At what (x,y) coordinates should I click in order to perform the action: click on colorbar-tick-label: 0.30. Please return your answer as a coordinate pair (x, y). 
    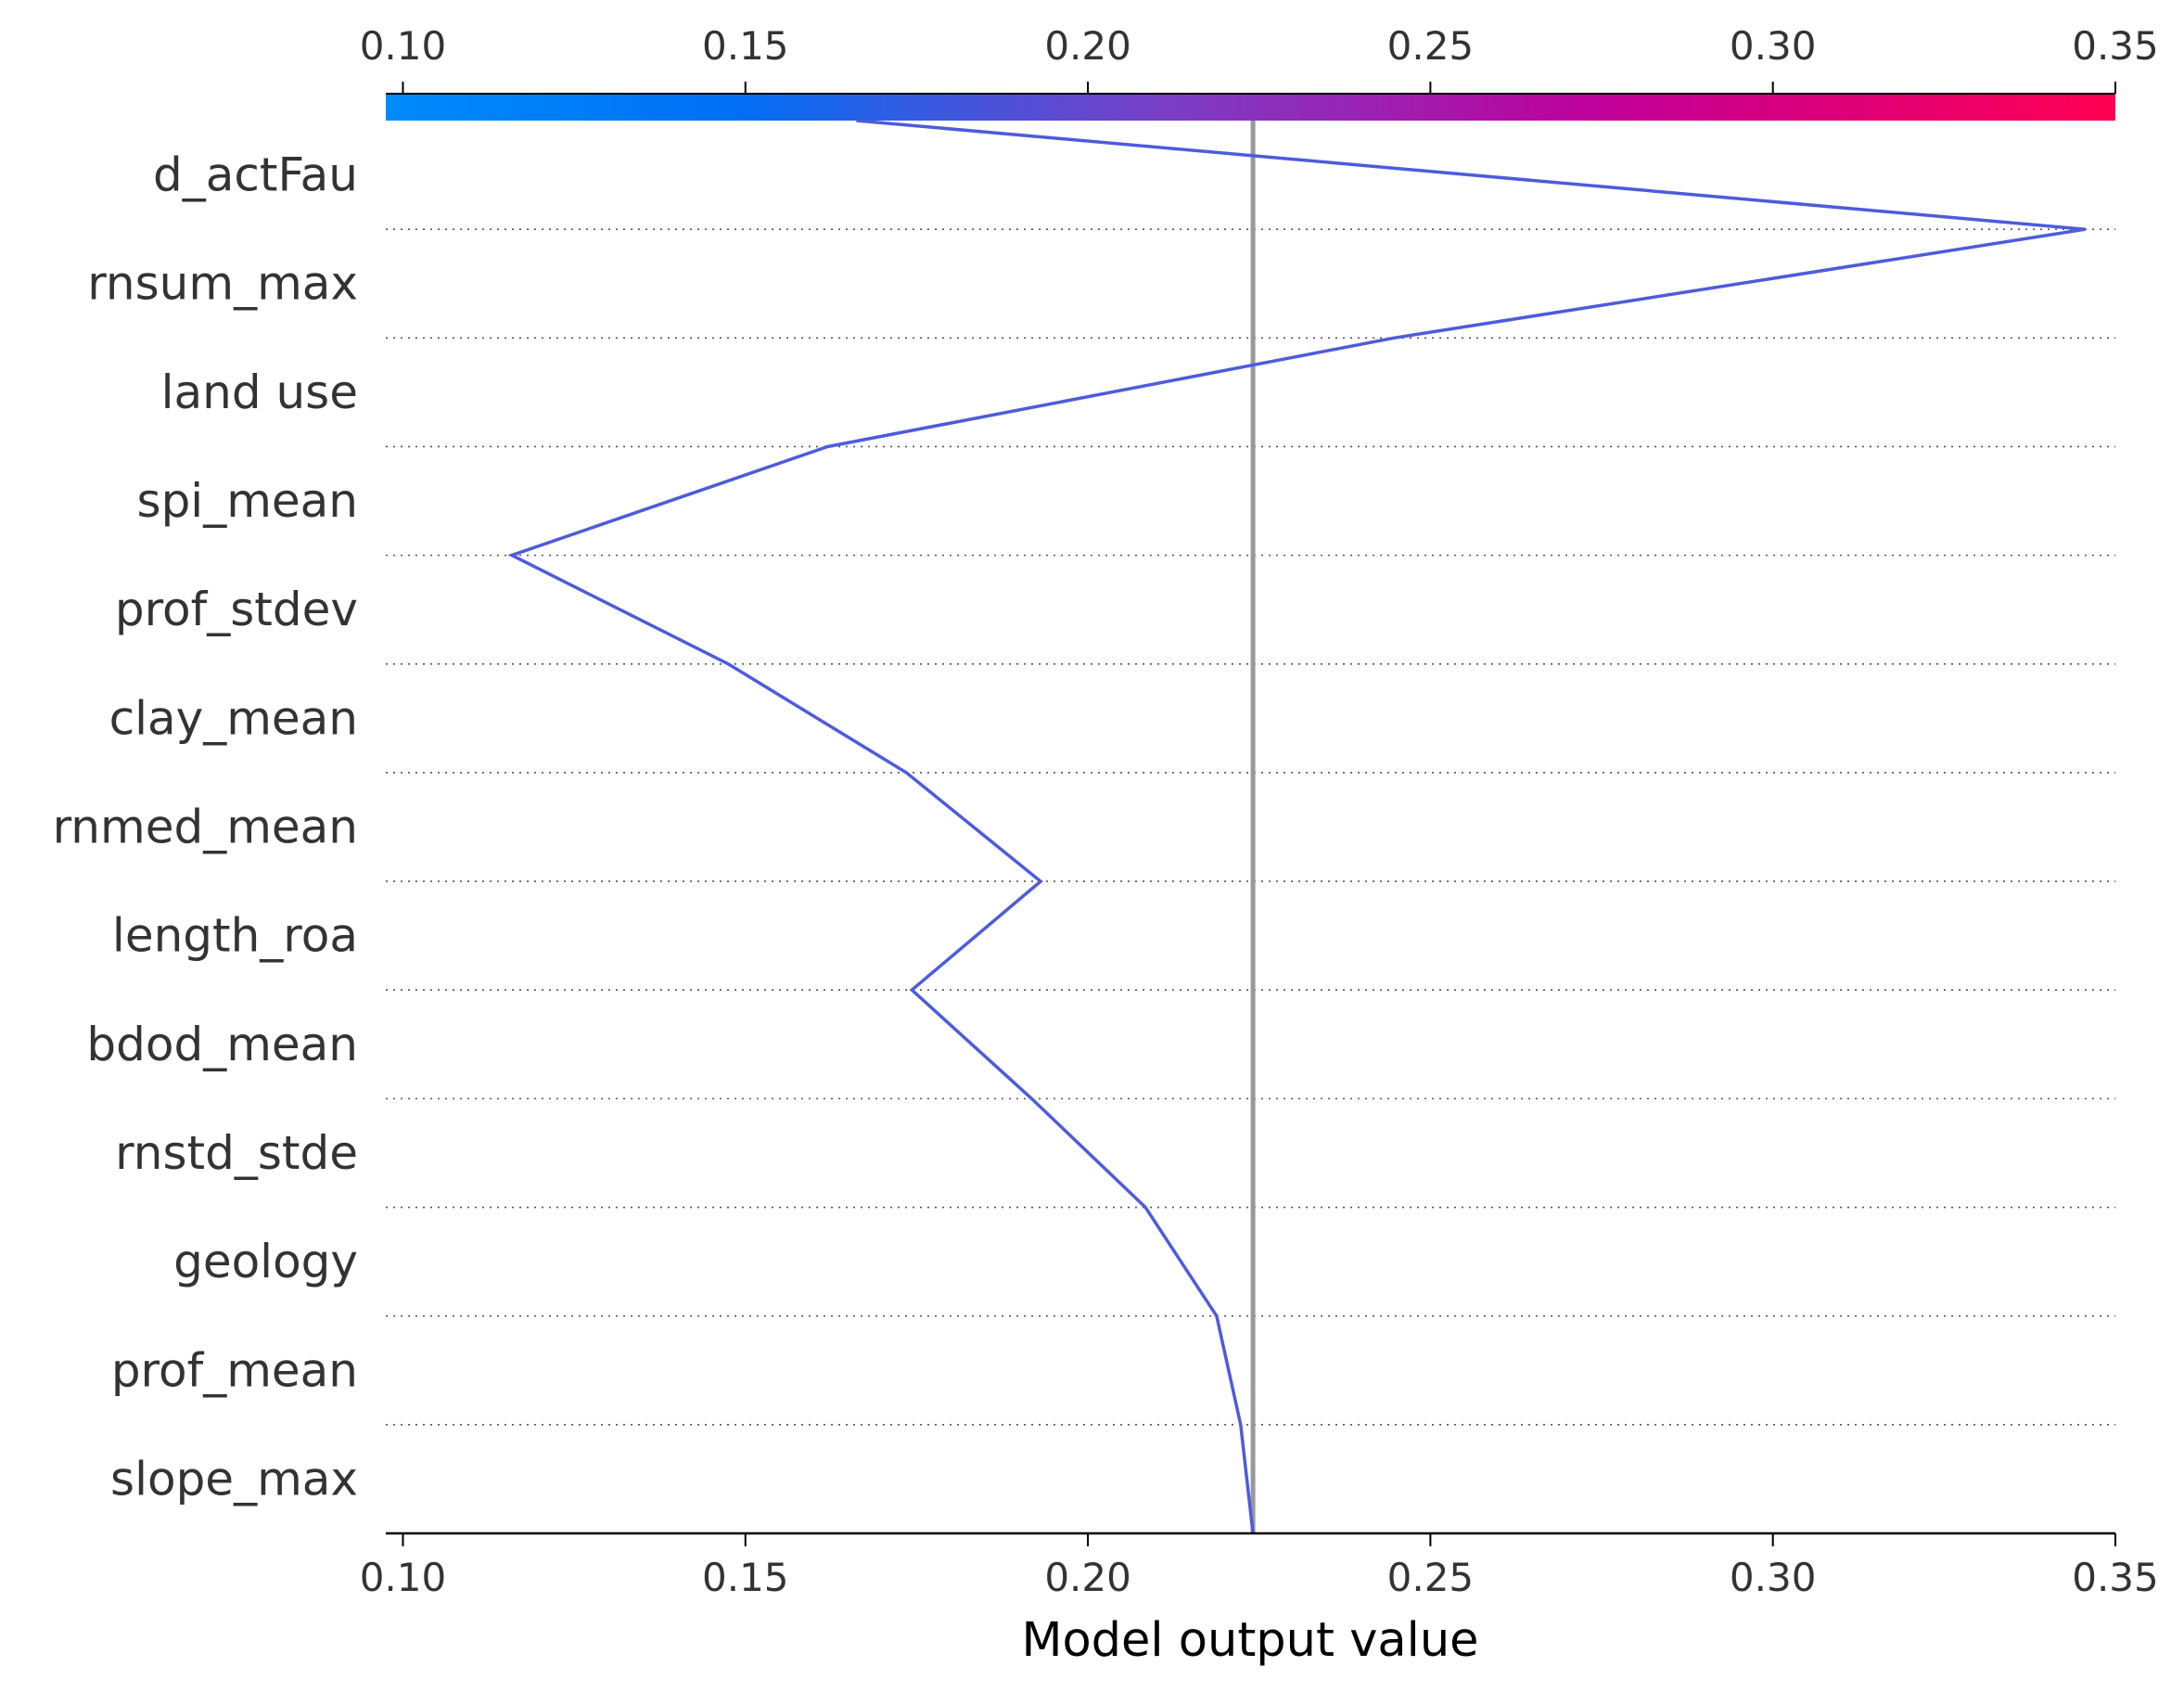
    Looking at the image, I should click on (1773, 46).